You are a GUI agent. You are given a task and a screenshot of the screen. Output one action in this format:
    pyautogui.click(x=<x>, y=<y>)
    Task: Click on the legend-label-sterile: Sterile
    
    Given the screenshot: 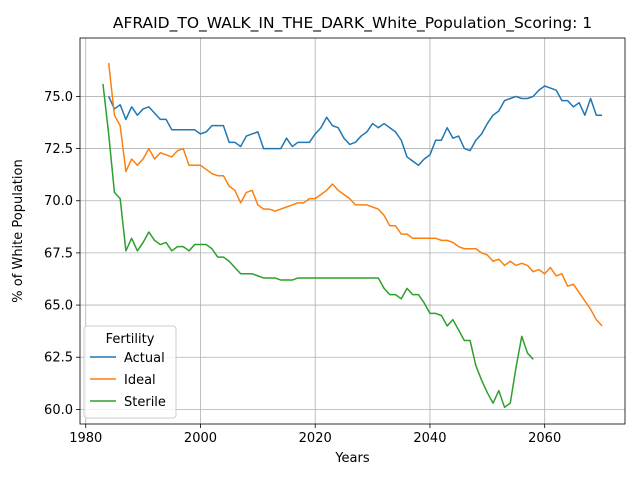 What is the action you would take?
    pyautogui.click(x=145, y=402)
    